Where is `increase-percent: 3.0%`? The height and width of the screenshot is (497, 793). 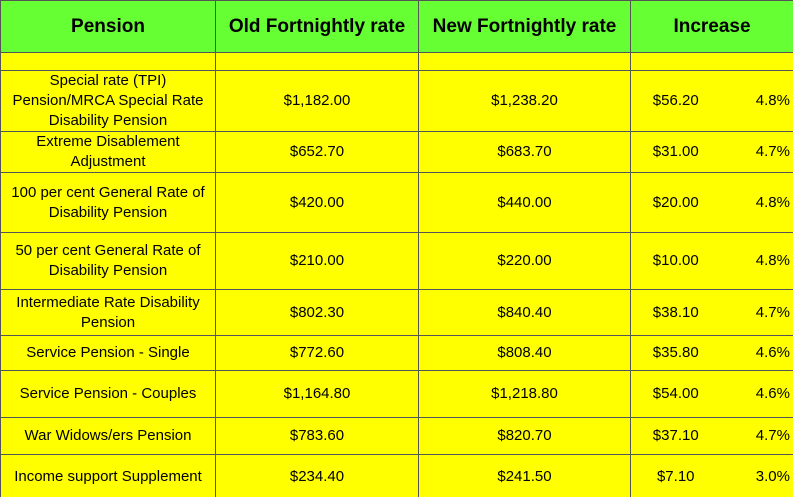 increase-percent: 3.0% is located at coordinates (756, 475).